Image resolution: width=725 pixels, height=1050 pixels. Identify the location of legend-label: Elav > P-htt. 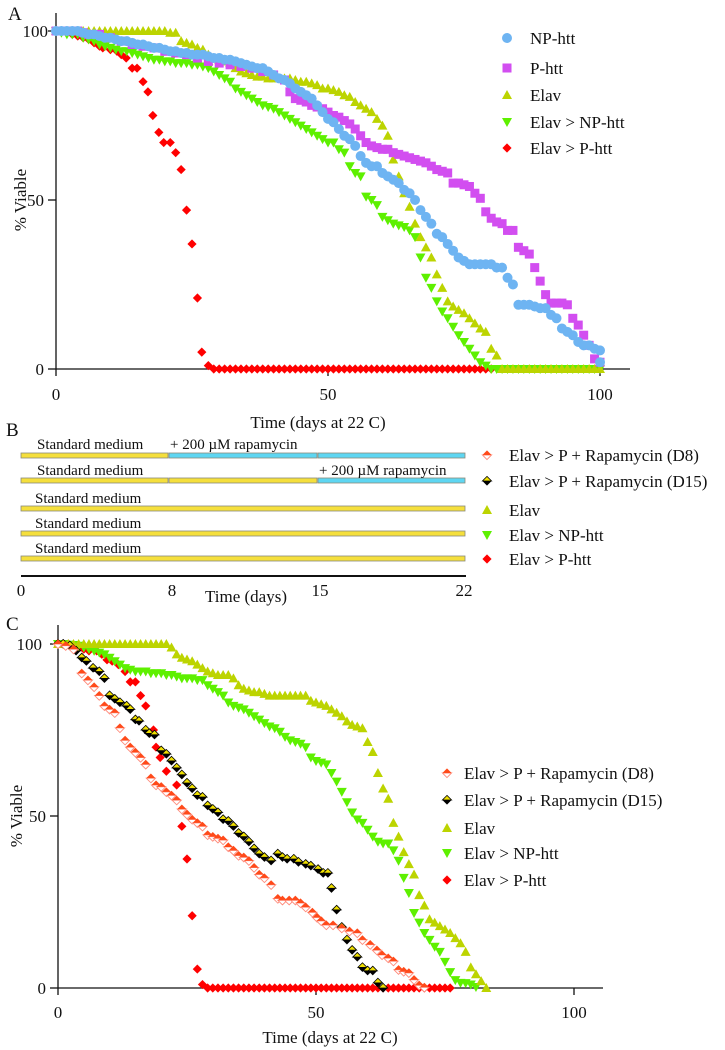
(571, 148).